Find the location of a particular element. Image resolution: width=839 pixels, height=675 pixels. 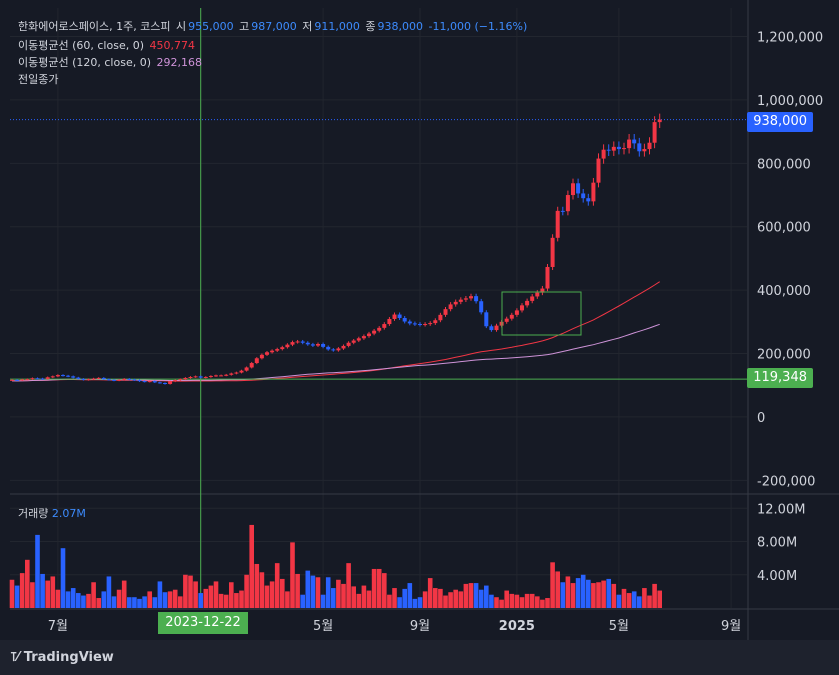

price-tick-label: 800,000 is located at coordinates (784, 164).